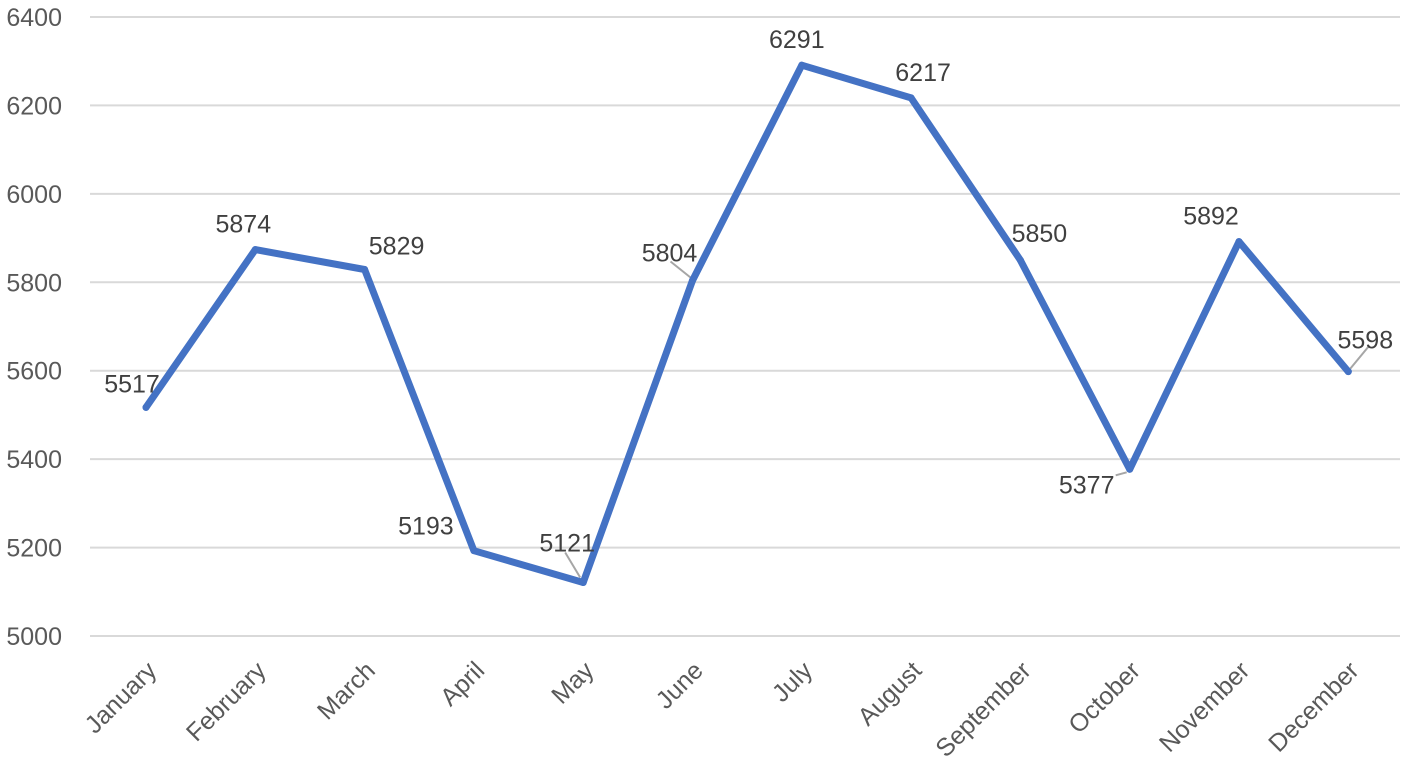  Describe the element at coordinates (34, 372) in the screenshot. I see `y-tick-label: 5600` at that location.